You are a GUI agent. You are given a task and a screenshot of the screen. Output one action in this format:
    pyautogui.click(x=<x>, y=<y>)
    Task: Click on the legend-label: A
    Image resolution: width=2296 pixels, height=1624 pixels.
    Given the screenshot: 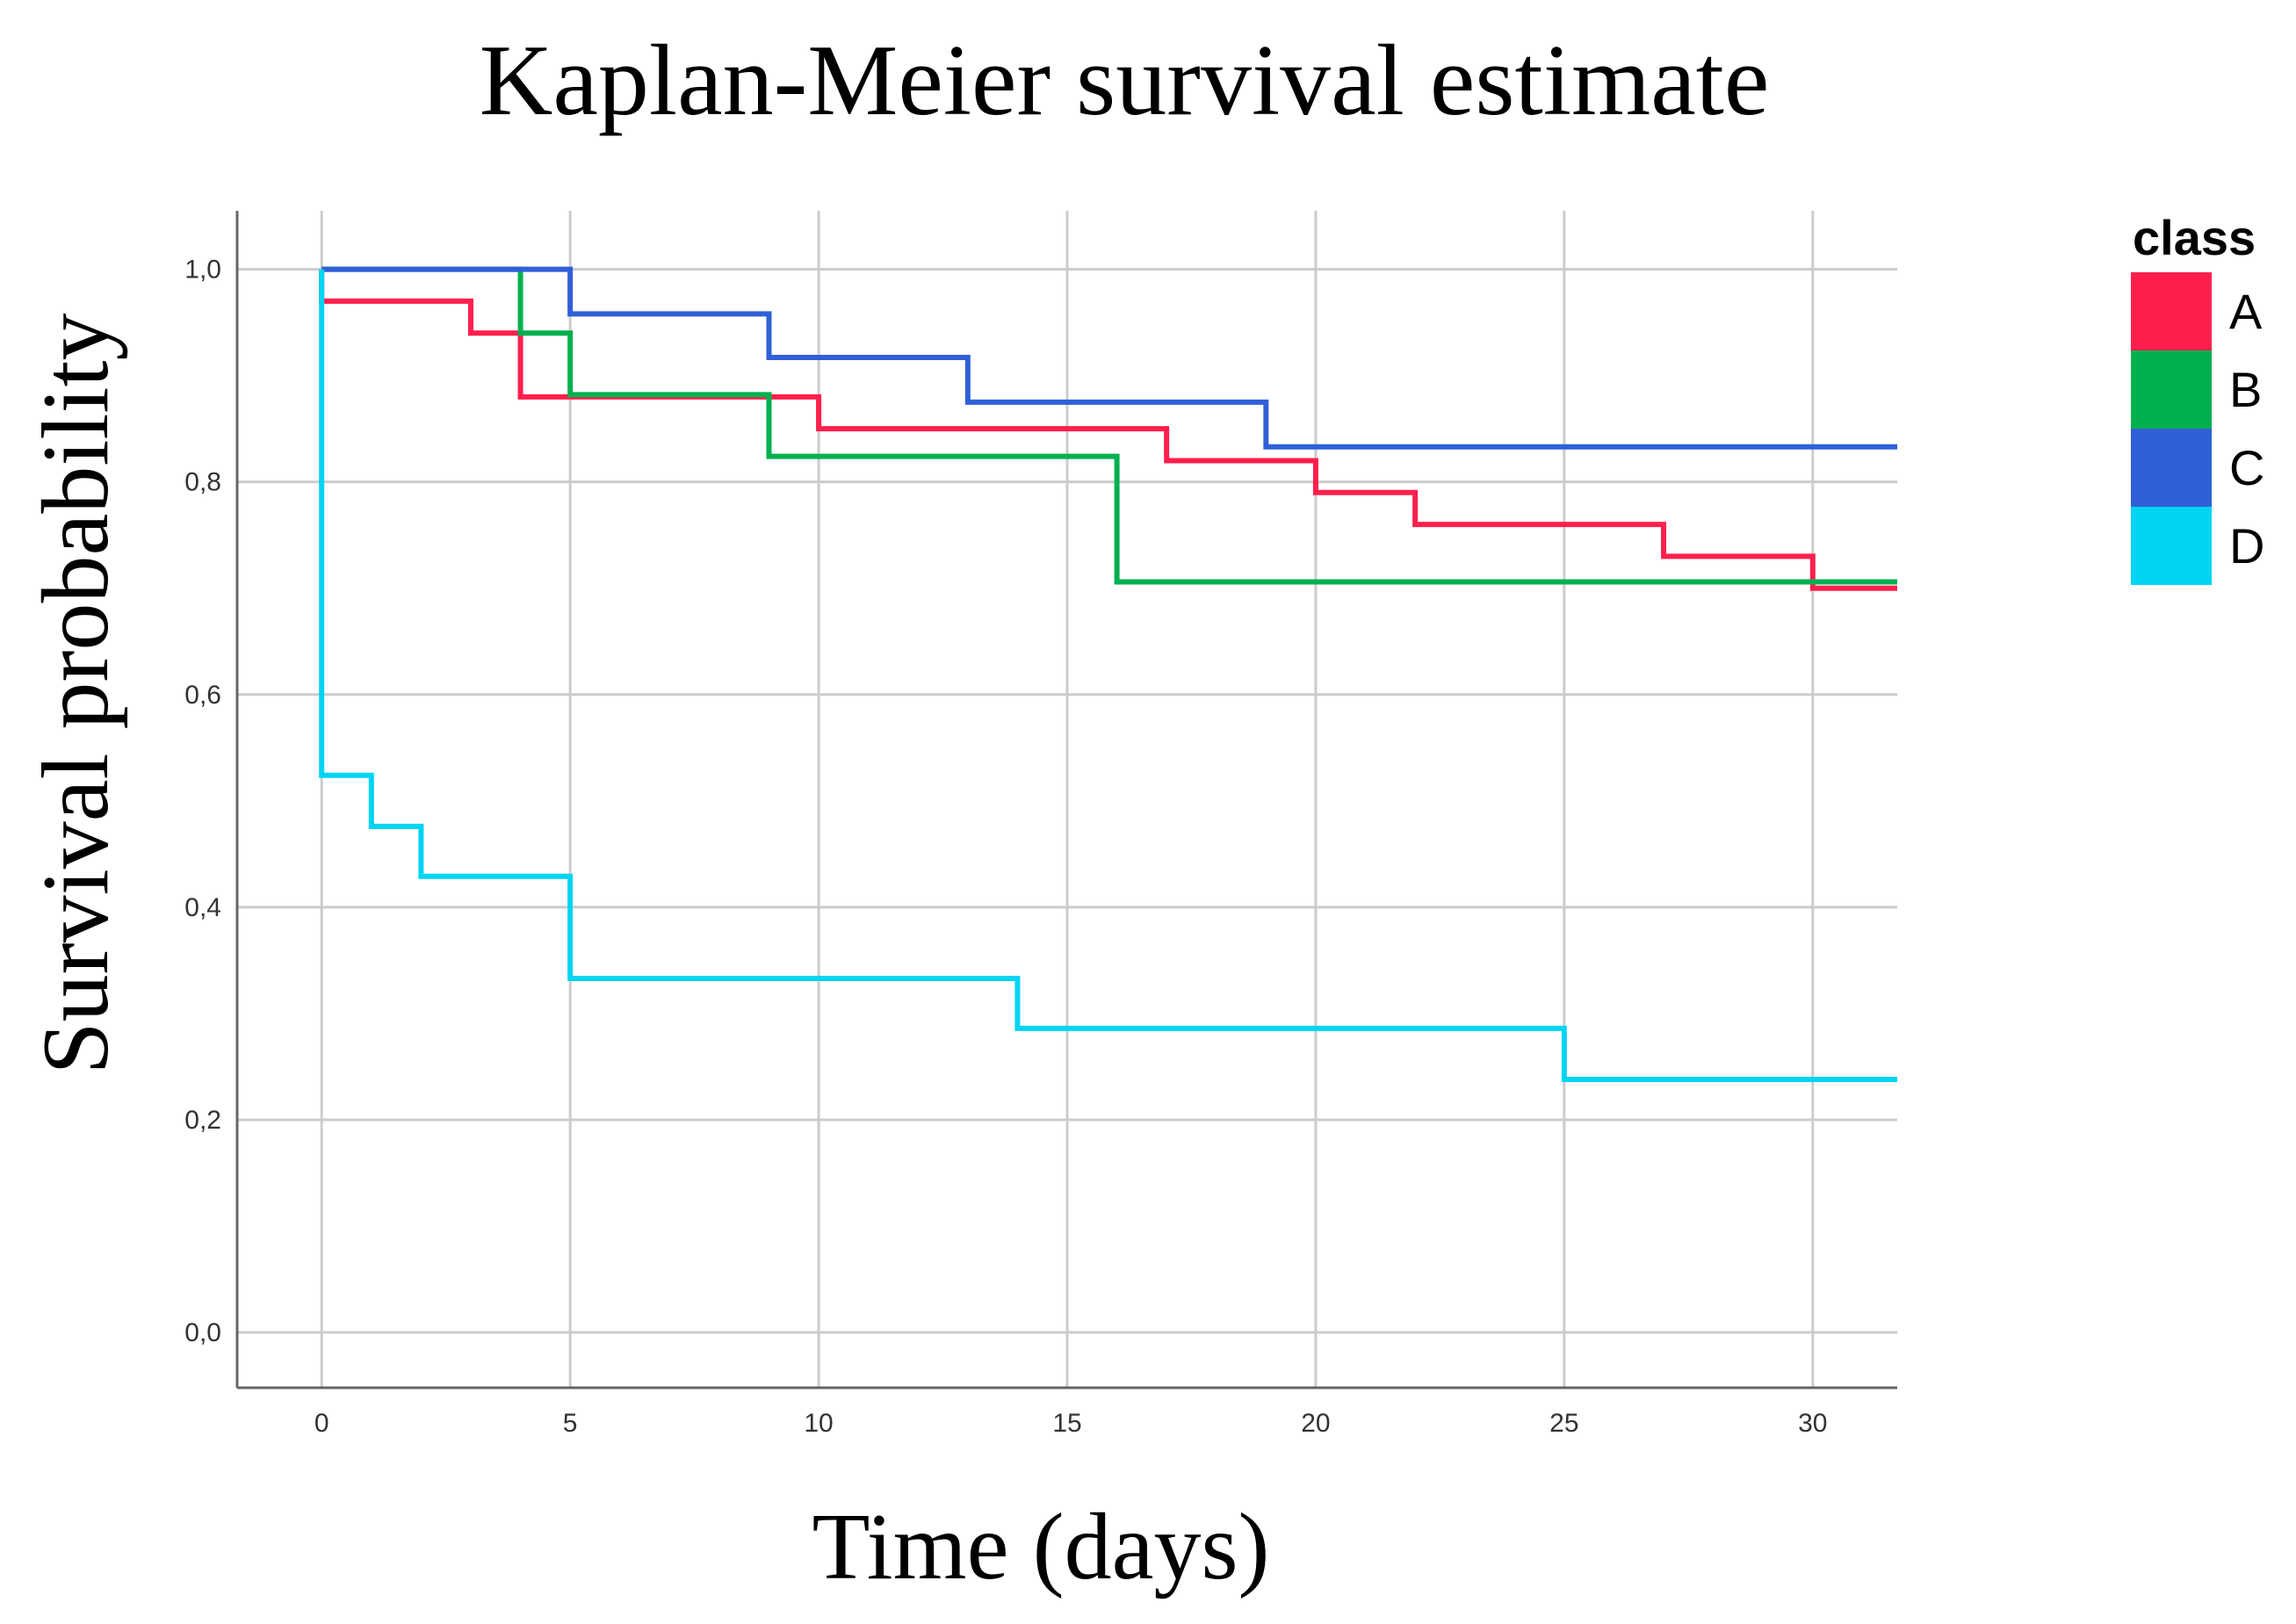 What is the action you would take?
    pyautogui.click(x=2246, y=311)
    